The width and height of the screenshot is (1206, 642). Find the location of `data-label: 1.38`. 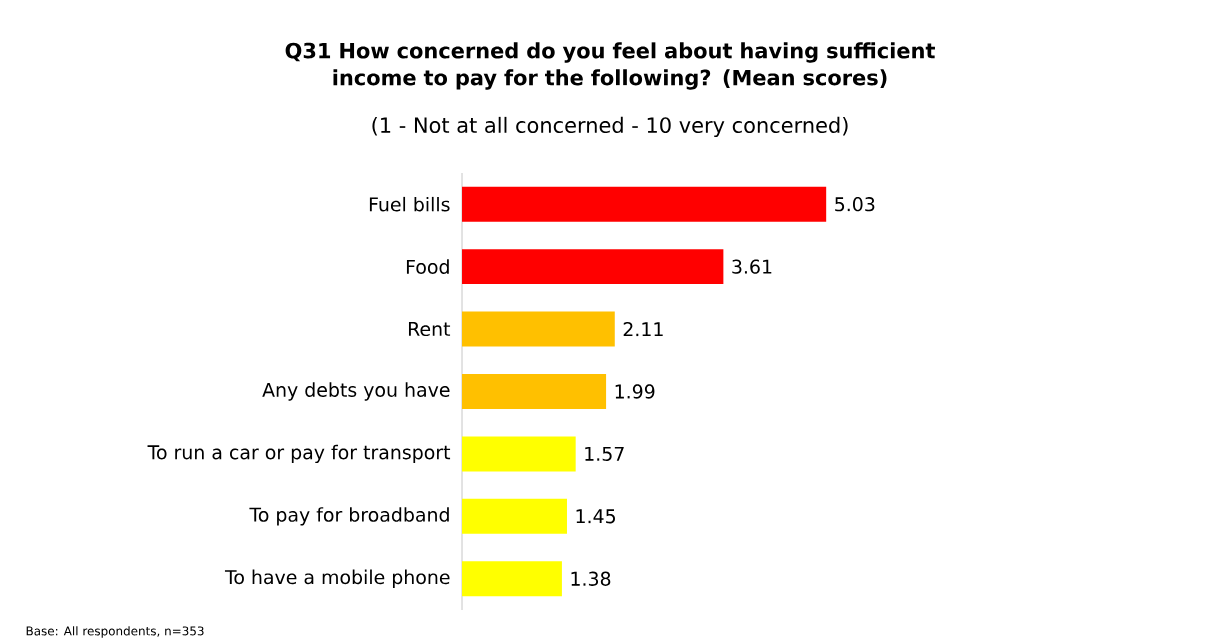

data-label: 1.38 is located at coordinates (591, 578).